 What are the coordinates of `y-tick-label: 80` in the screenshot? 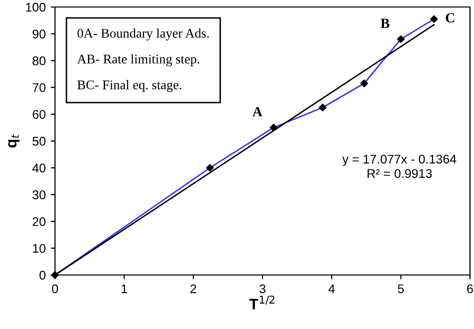 It's located at (39, 61).